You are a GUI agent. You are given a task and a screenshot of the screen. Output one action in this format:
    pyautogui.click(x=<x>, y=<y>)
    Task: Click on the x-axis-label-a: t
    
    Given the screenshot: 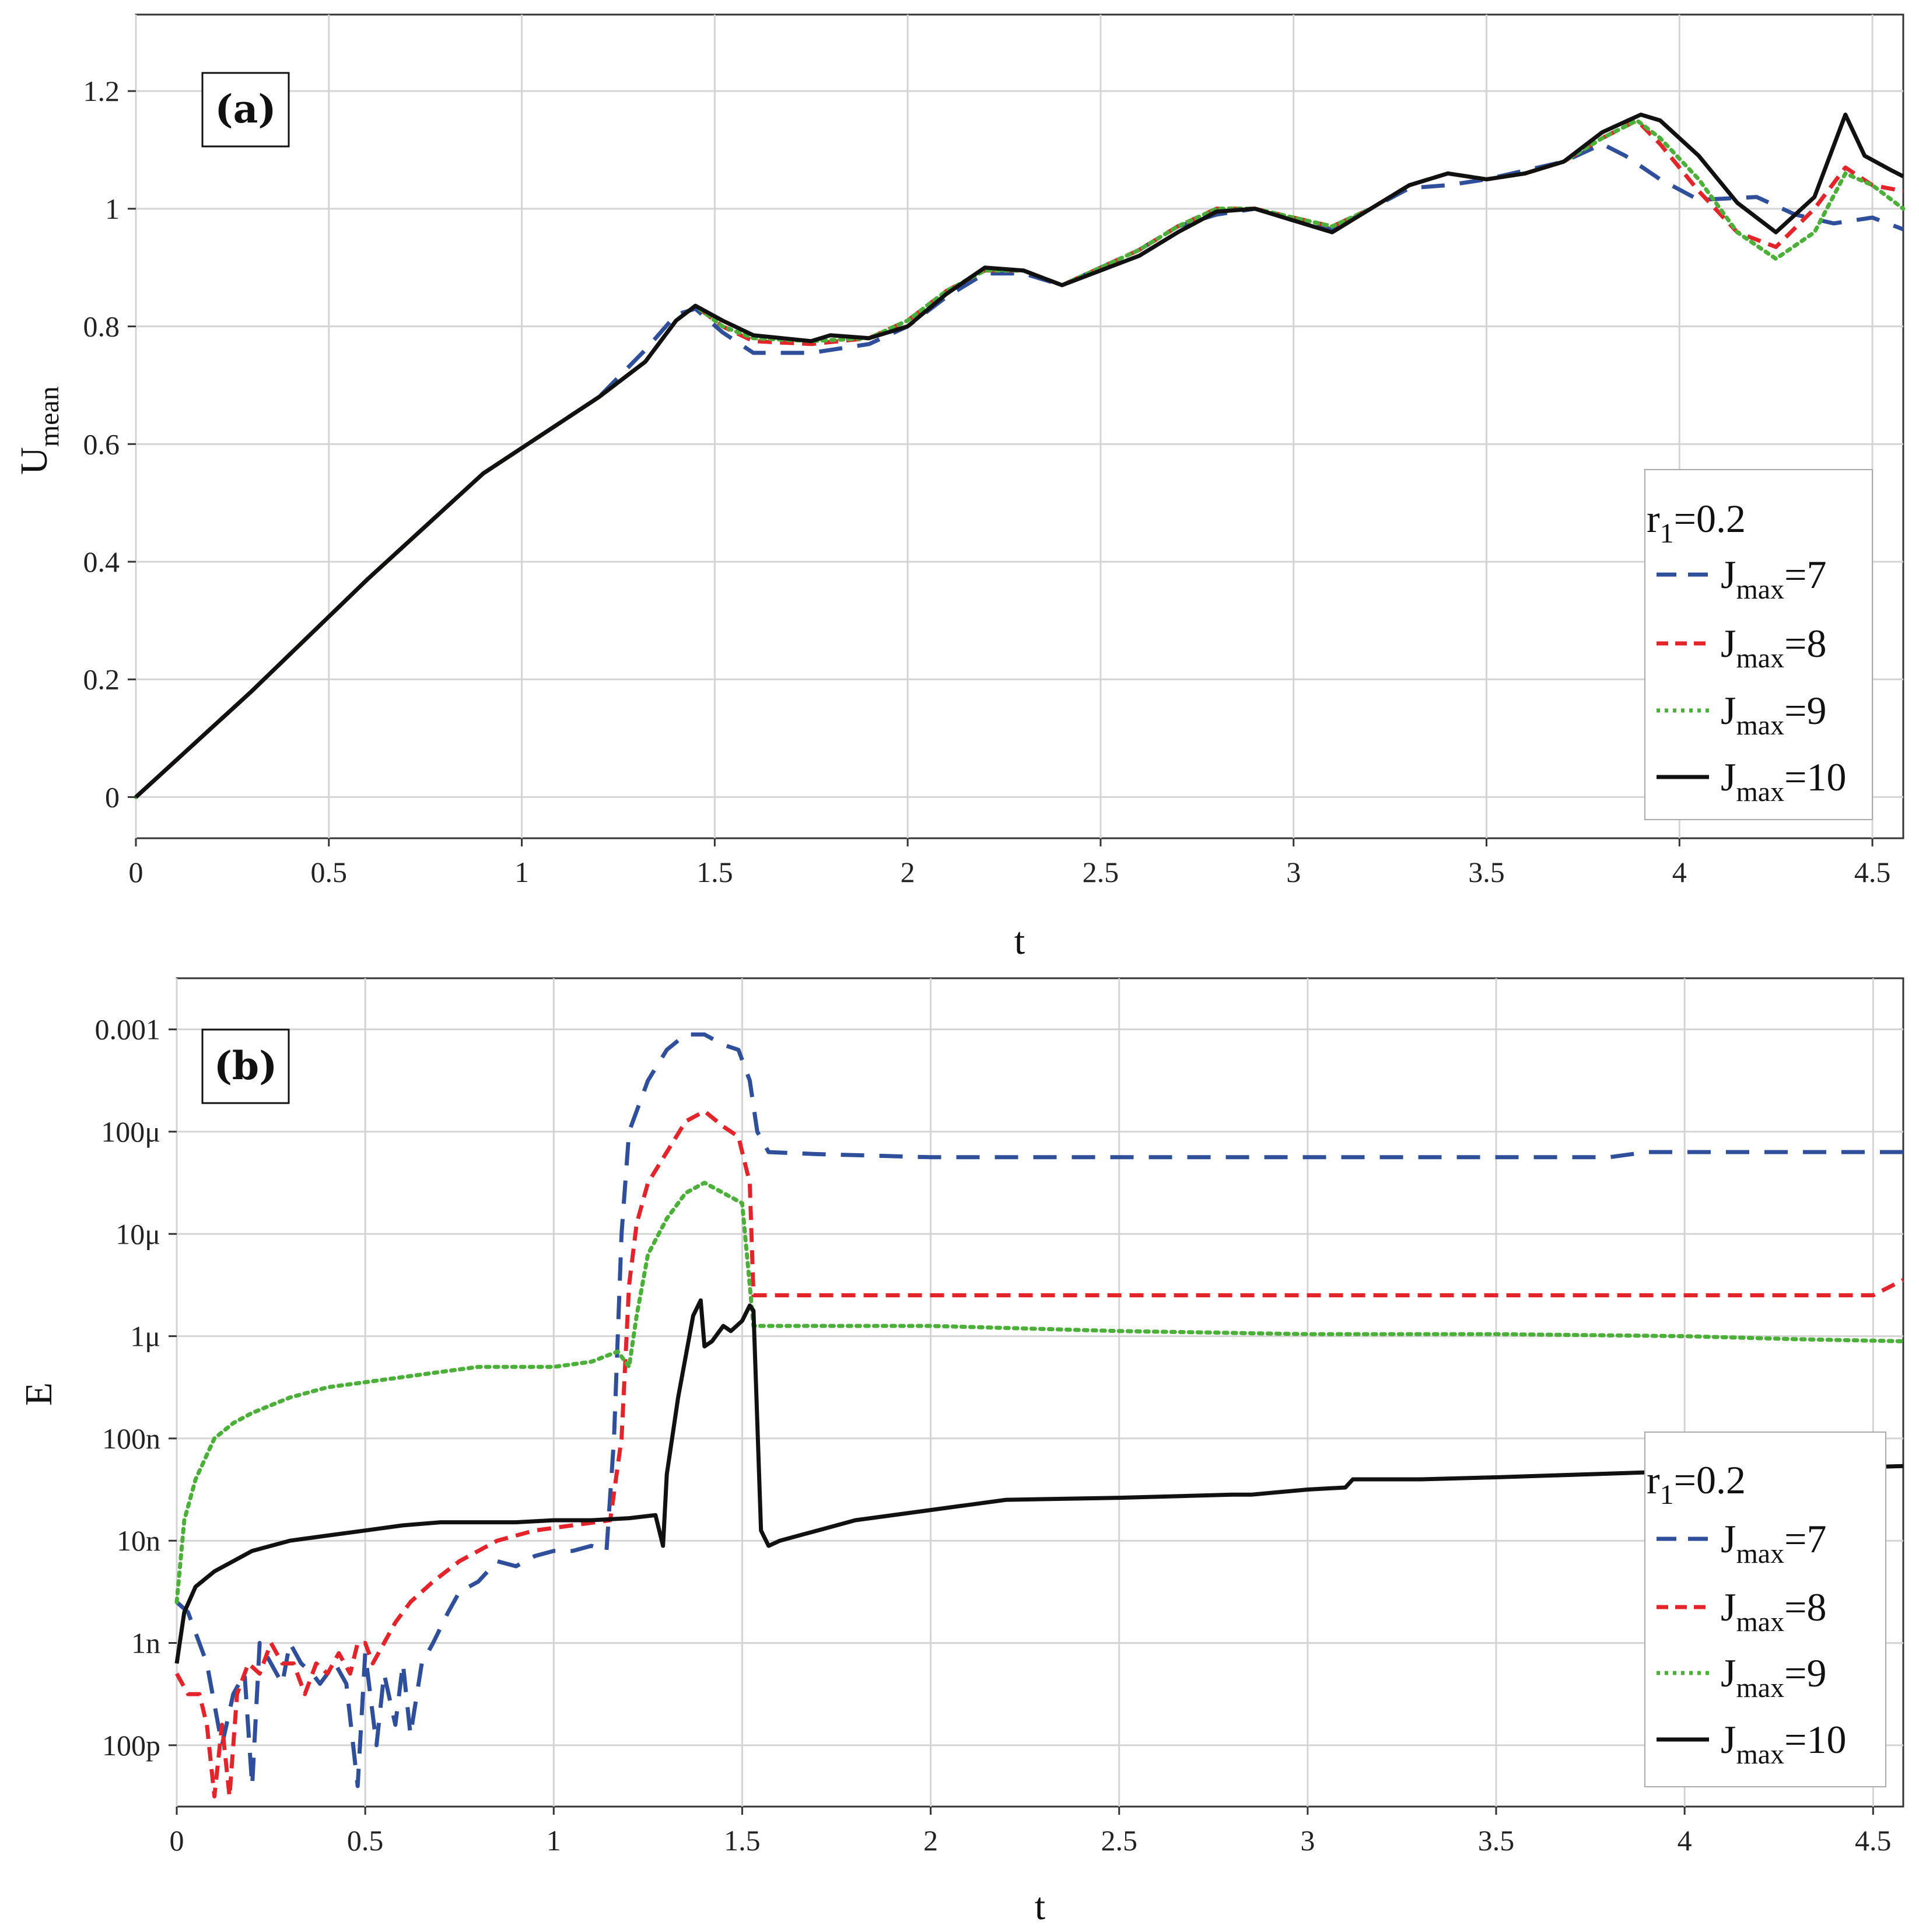 What is the action you would take?
    pyautogui.click(x=1019, y=942)
    